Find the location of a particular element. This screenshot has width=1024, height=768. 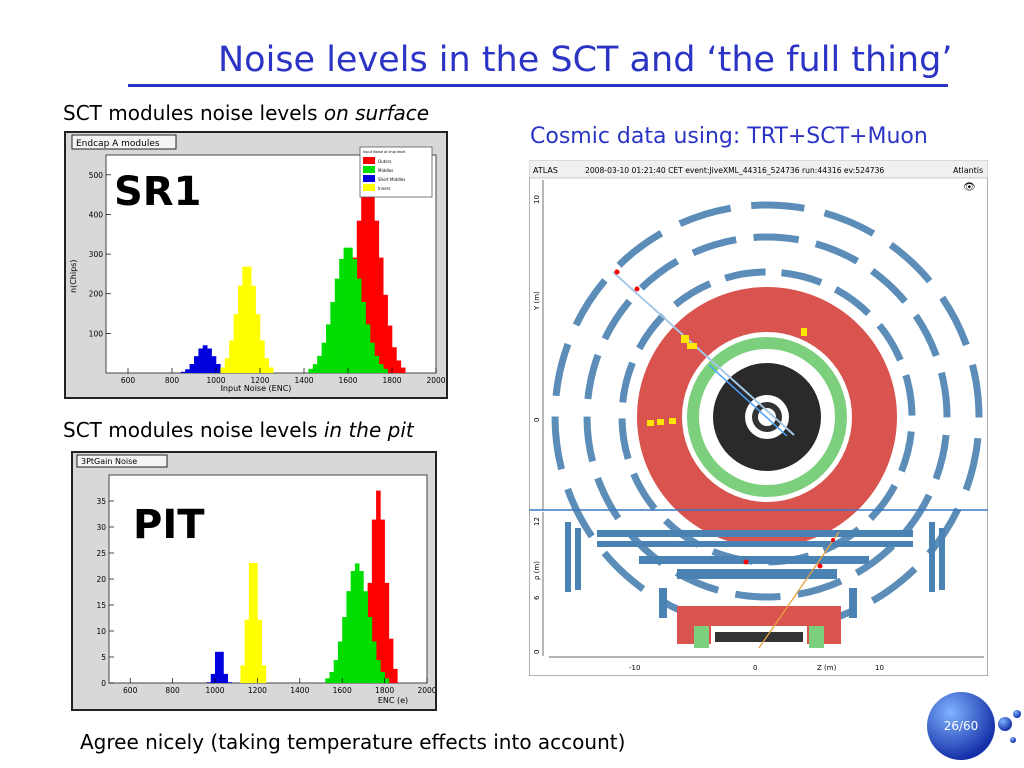

caption-pit-prefix: SCT modules noise levels is located at coordinates (193, 430).